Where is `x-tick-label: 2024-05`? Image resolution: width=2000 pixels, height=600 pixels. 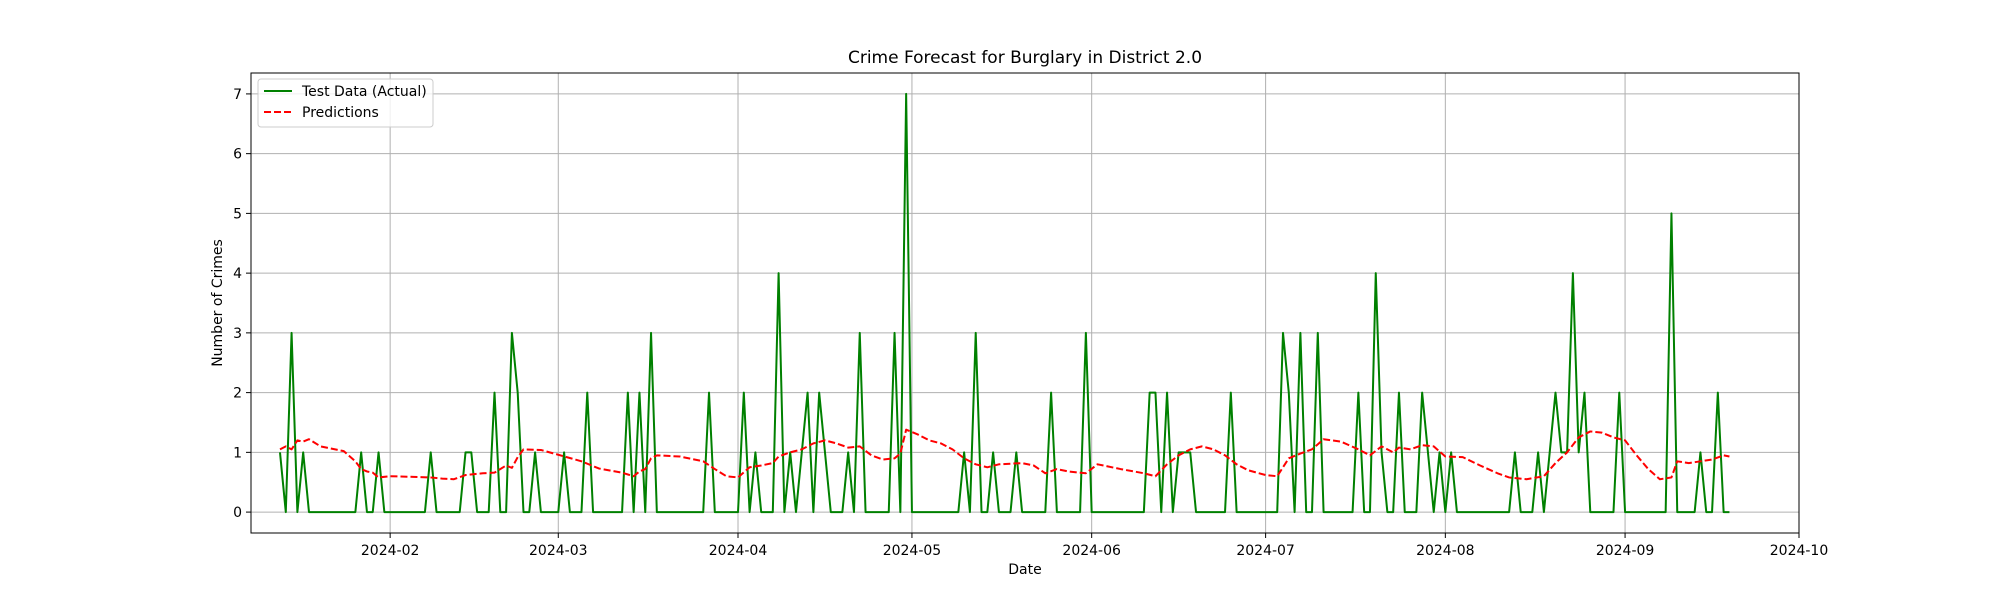 x-tick-label: 2024-05 is located at coordinates (912, 551).